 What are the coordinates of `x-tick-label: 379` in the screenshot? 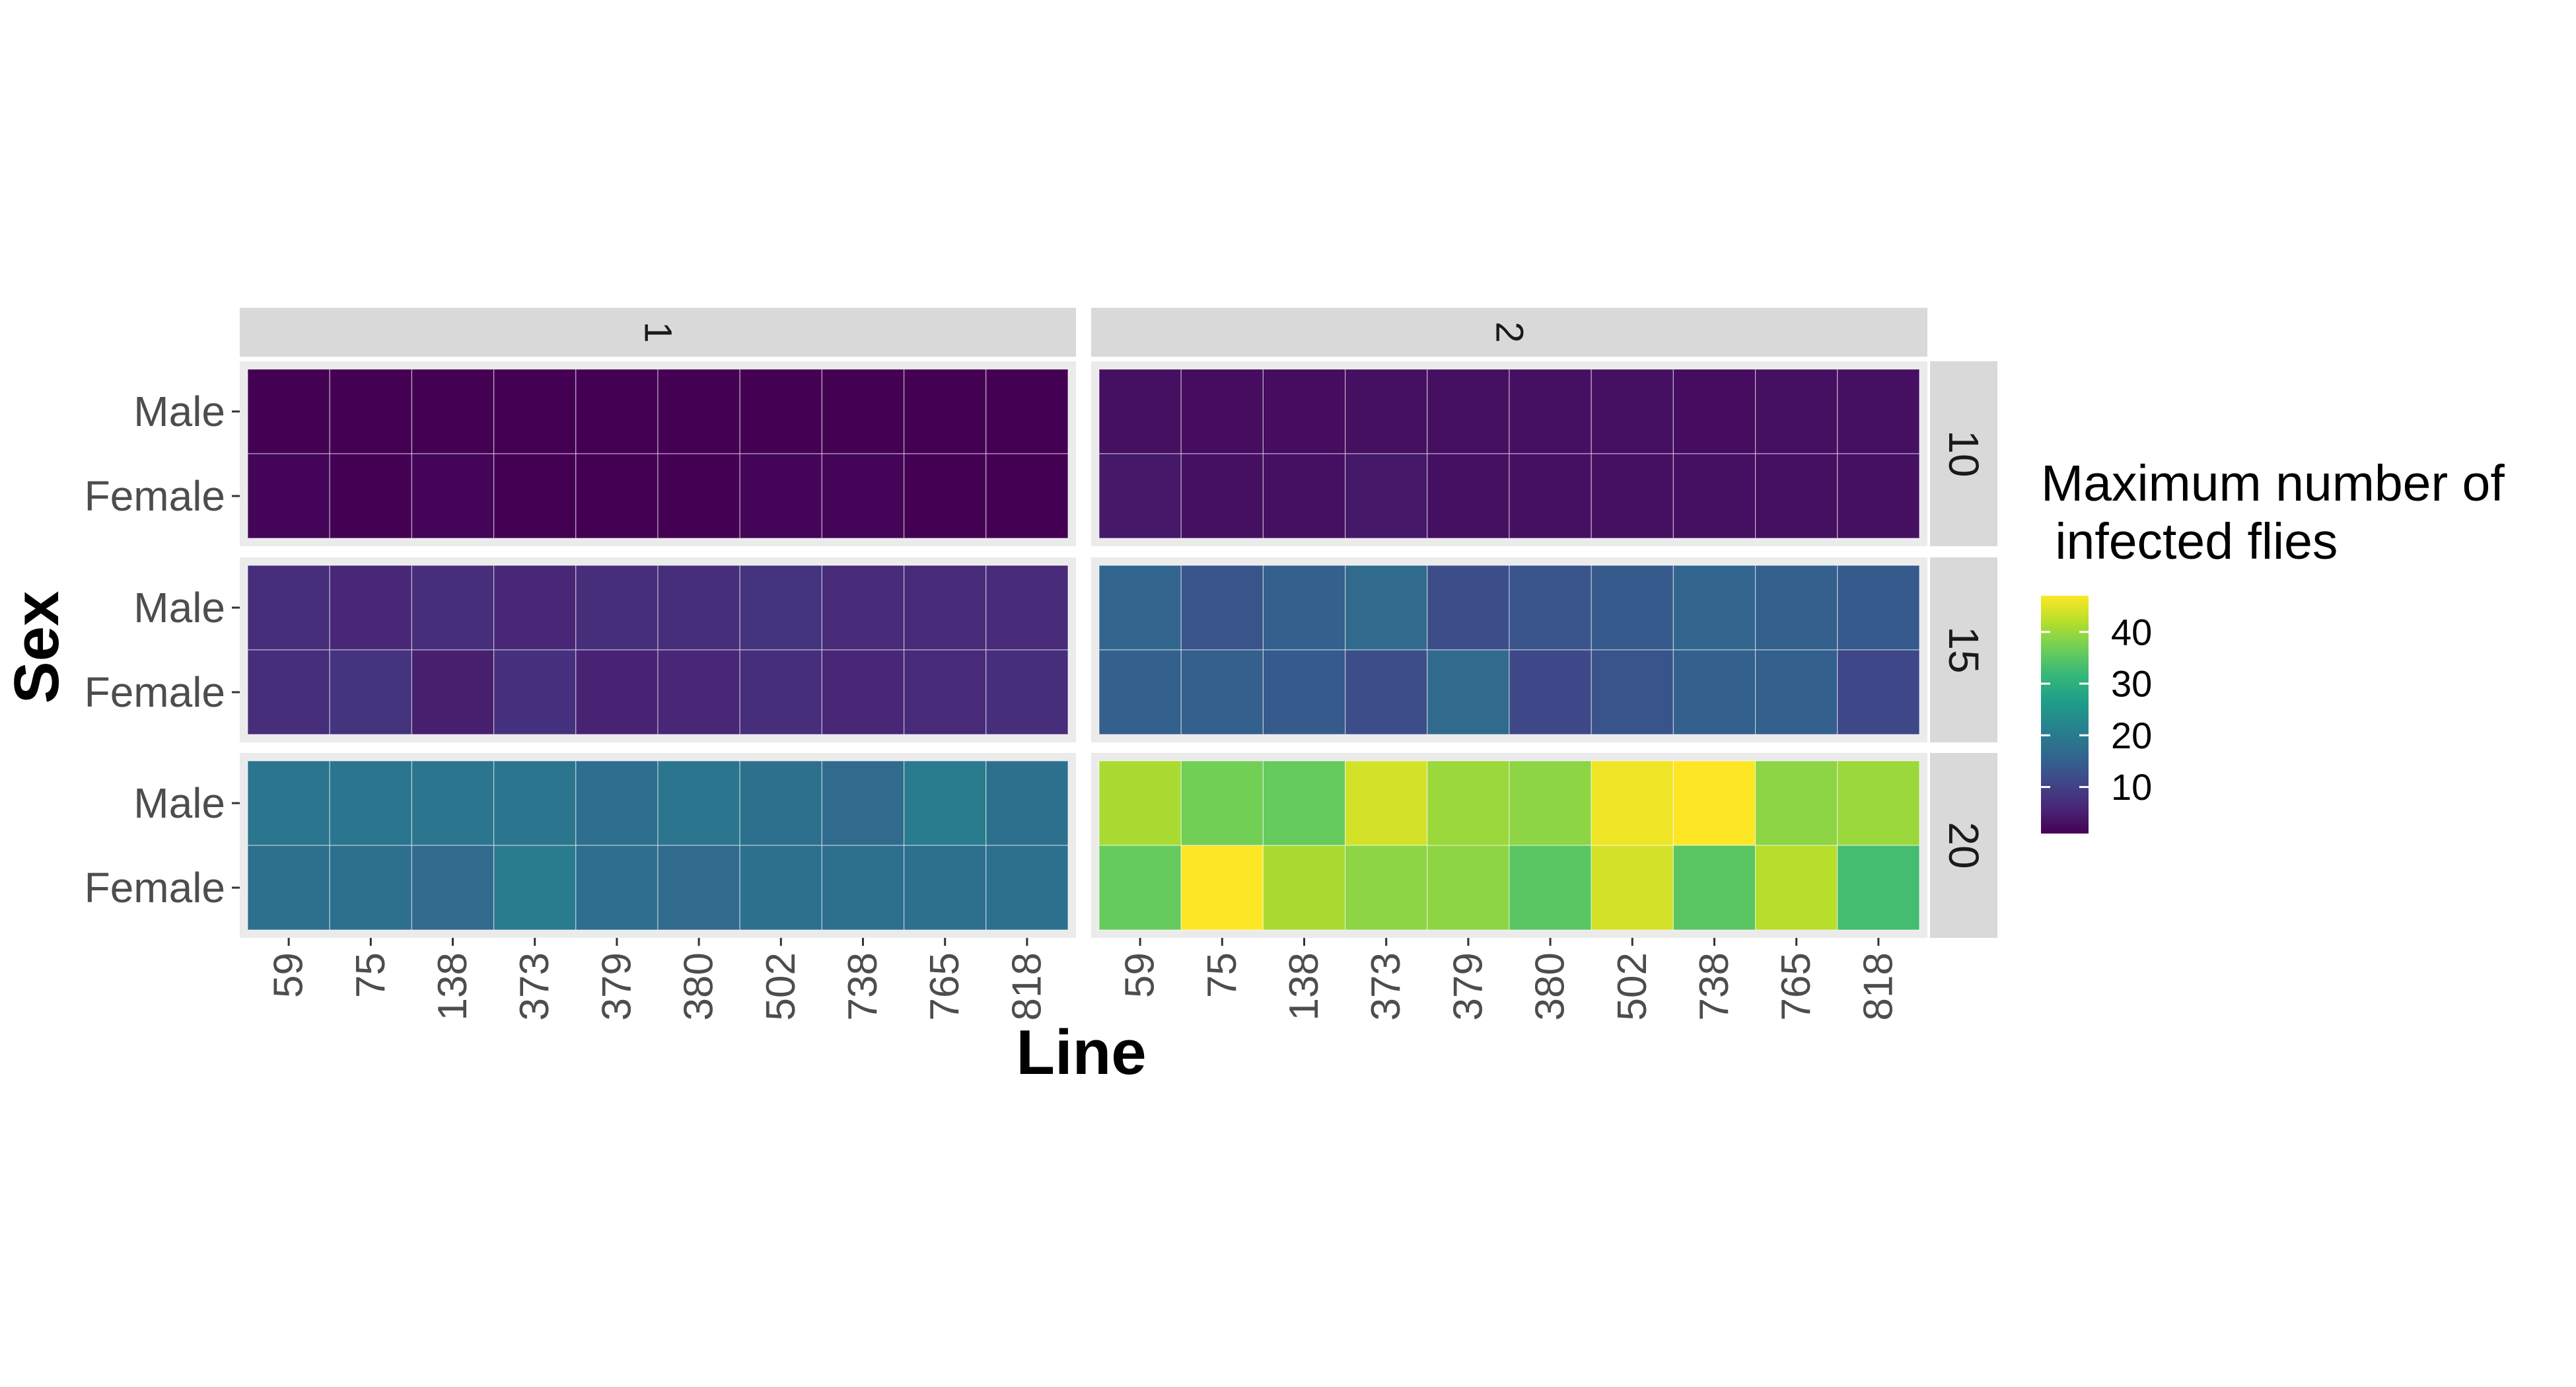 It's located at (616, 986).